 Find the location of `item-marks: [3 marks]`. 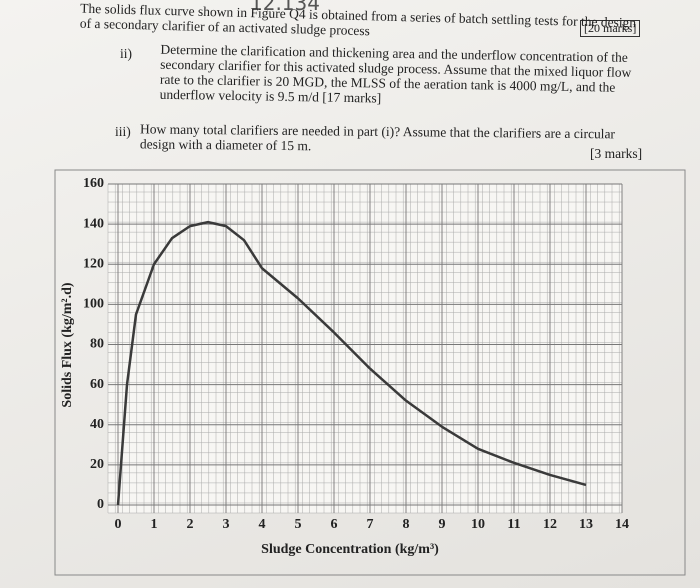

item-marks: [3 marks] is located at coordinates (616, 153).